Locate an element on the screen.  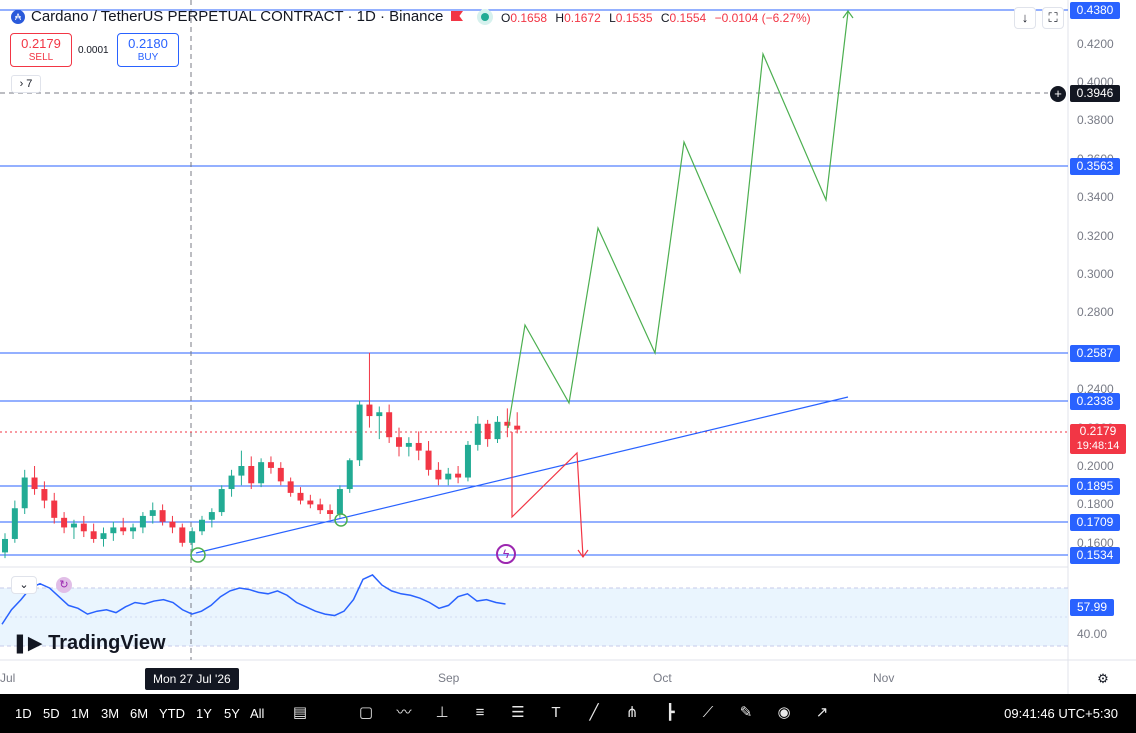
axis-tick-0: 0.4200 is located at coordinates (1095, 43).